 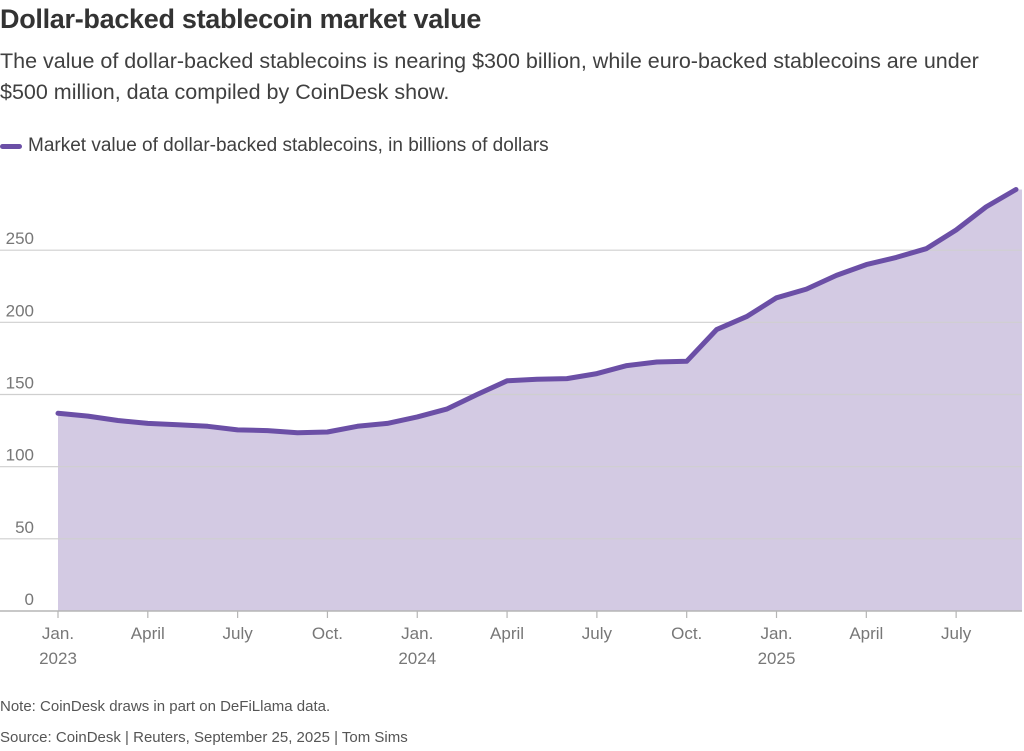 What do you see at coordinates (20, 238) in the screenshot?
I see `y-tick-label-250: 250` at bounding box center [20, 238].